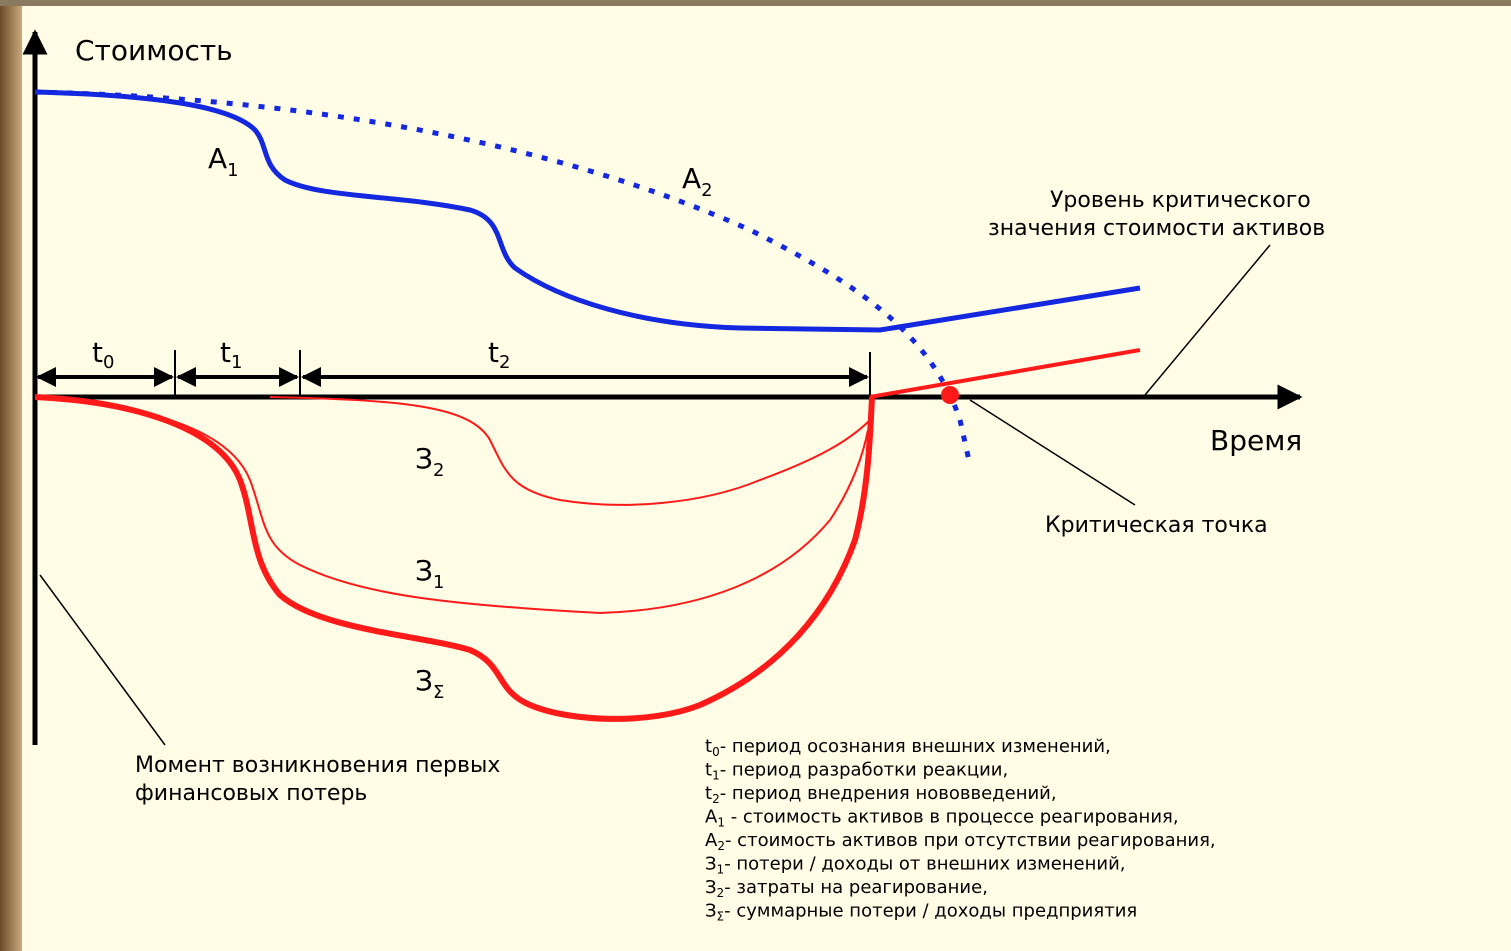 The height and width of the screenshot is (951, 1511). Describe the element at coordinates (154, 50) in the screenshot. I see `y-axis-label: Стоимость` at that location.